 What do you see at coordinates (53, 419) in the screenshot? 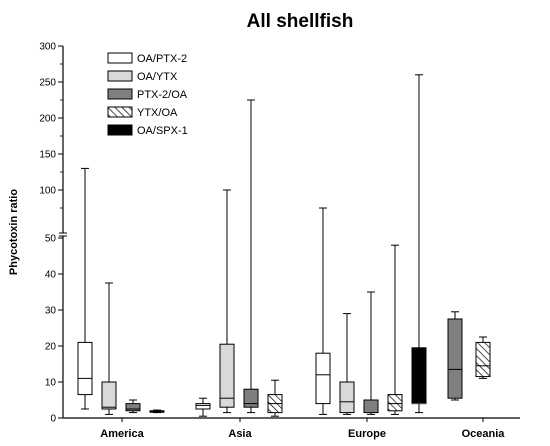
I see `y-tick-label: 0` at bounding box center [53, 419].